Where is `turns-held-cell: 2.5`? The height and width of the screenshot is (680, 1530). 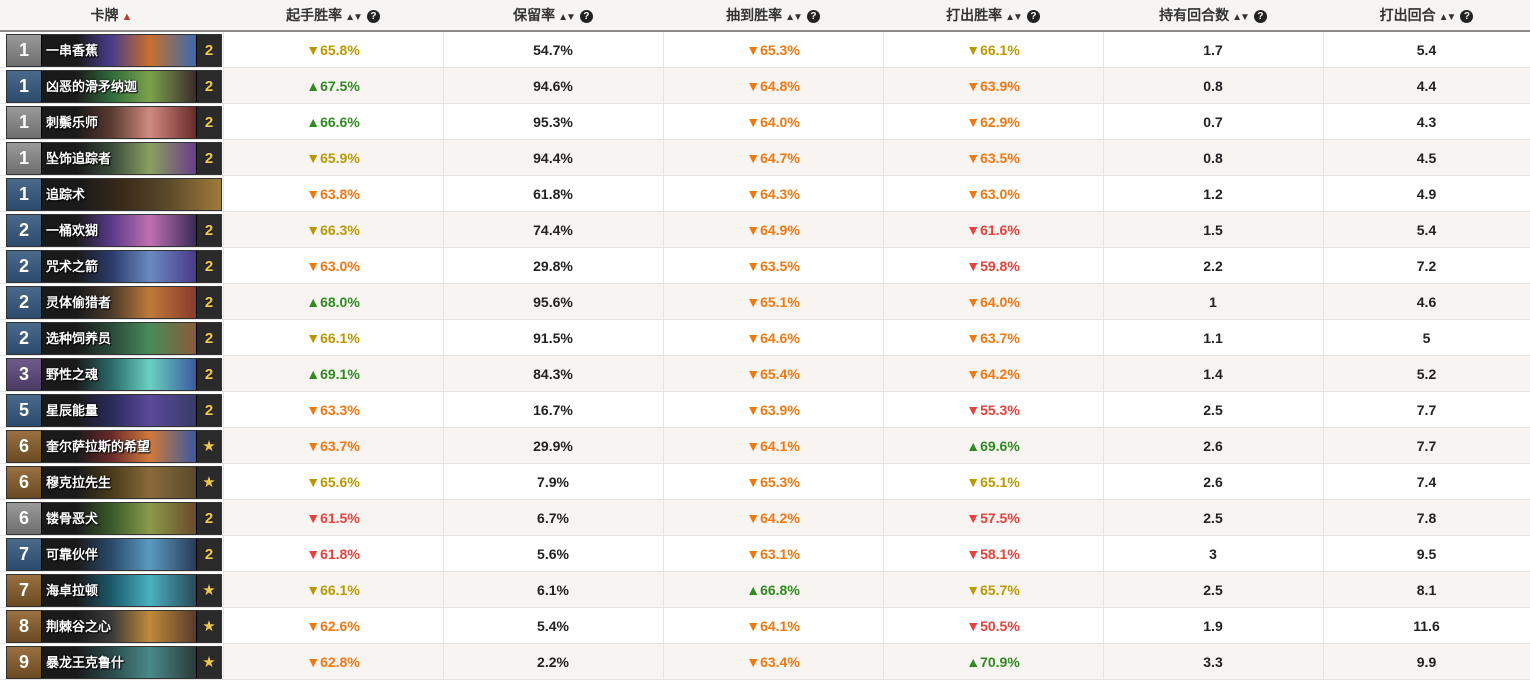
turns-held-cell: 2.5 is located at coordinates (1213, 589).